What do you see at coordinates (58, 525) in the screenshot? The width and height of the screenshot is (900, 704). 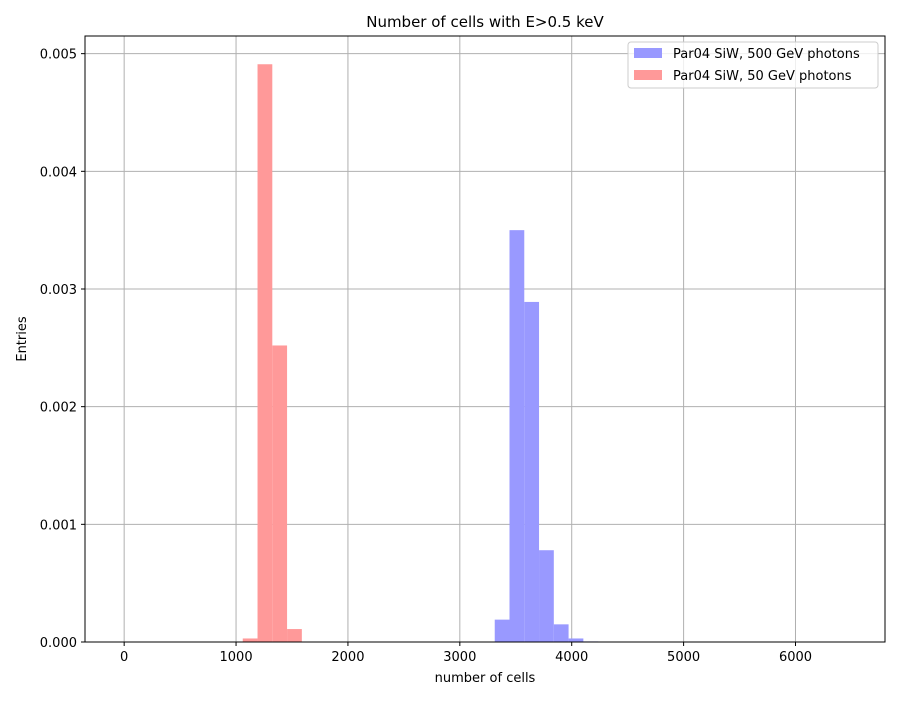 I see `y-tick-label: 0.001` at bounding box center [58, 525].